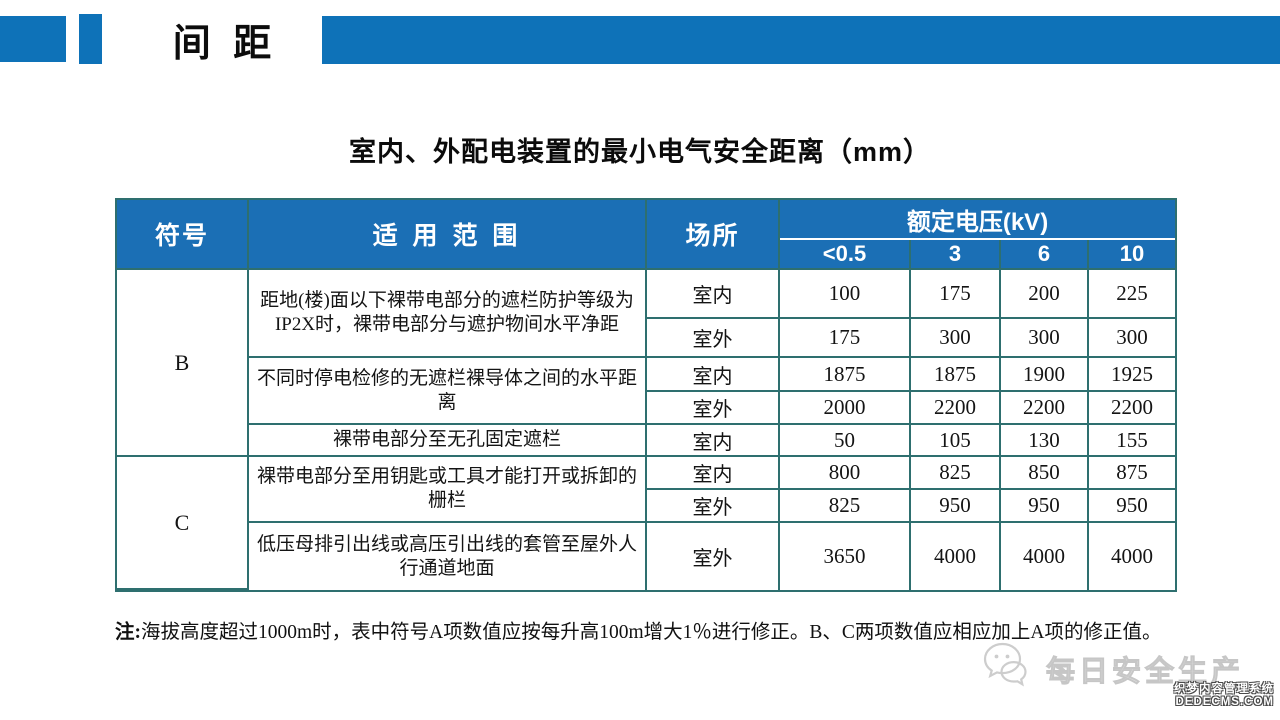 This screenshot has height=720, width=1280. What do you see at coordinates (845, 473) in the screenshot?
I see `cell-value: 800` at bounding box center [845, 473].